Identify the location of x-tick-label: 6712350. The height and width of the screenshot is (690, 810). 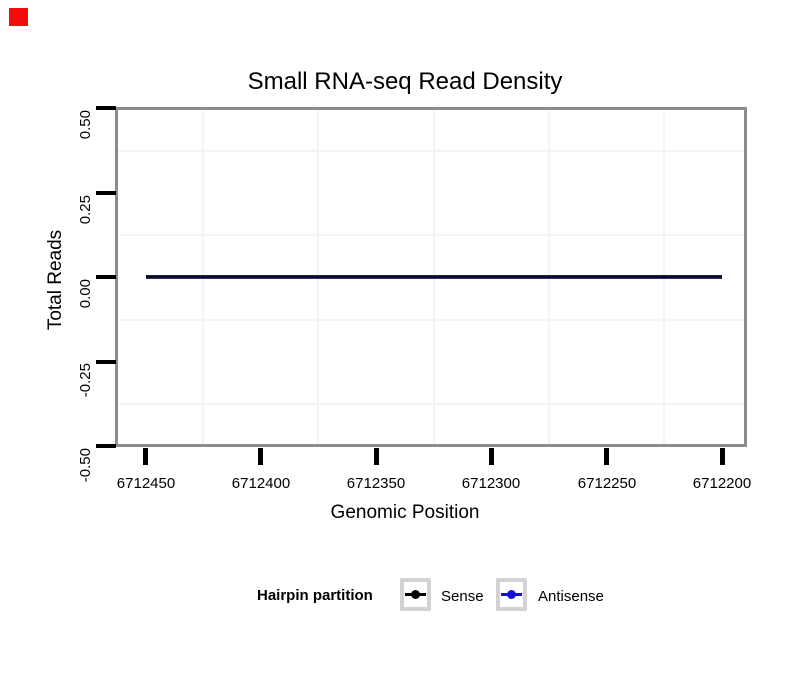
(376, 483).